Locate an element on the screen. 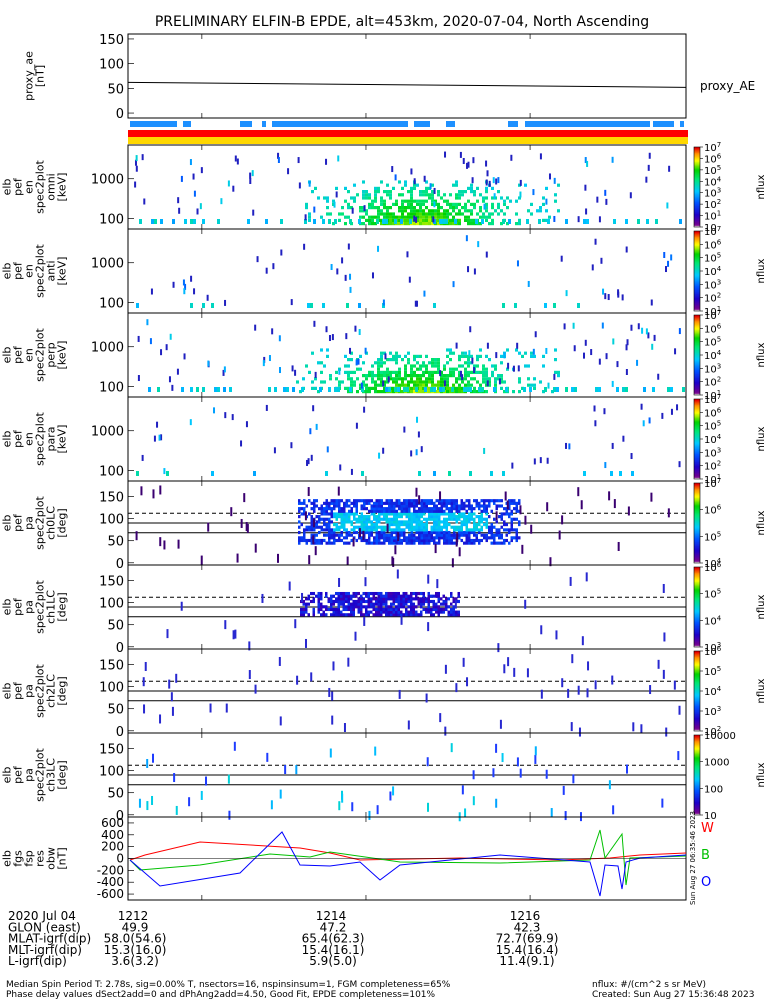 The height and width of the screenshot is (1000, 775). pef_pa_spec2plot_ch1LC-ylabel-line: [deg] is located at coordinates (62, 606).